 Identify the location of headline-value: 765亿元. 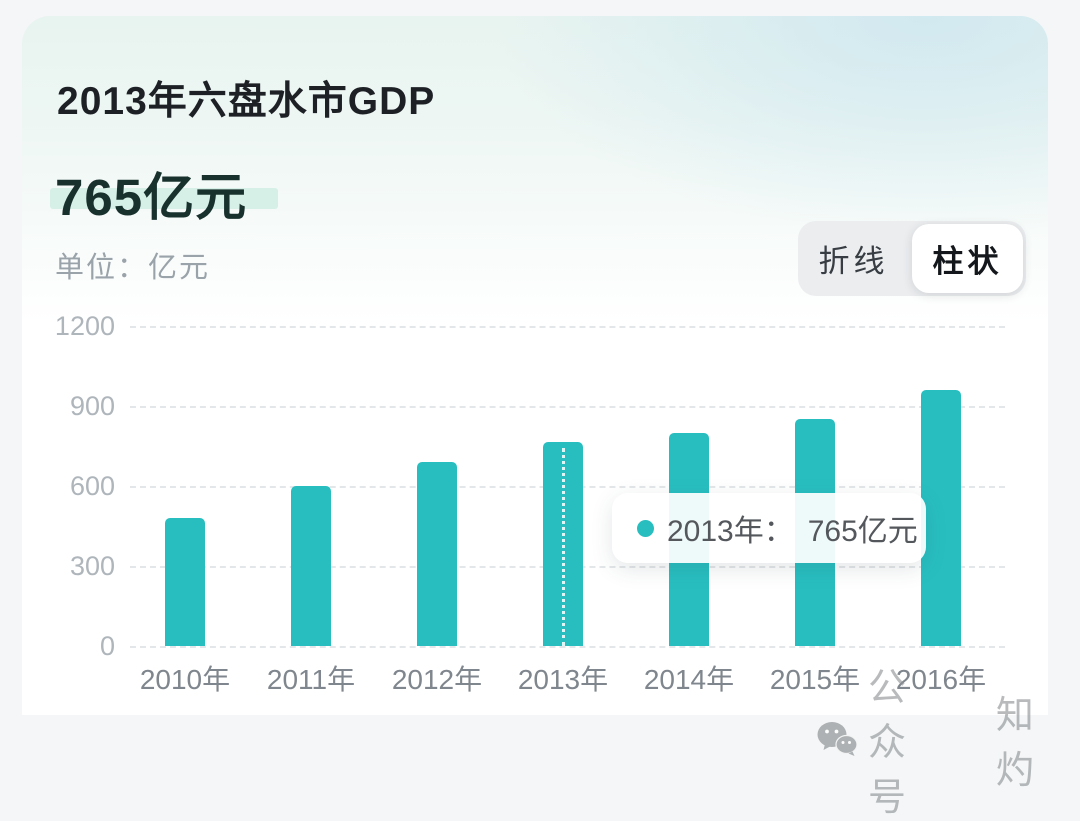
(151, 197).